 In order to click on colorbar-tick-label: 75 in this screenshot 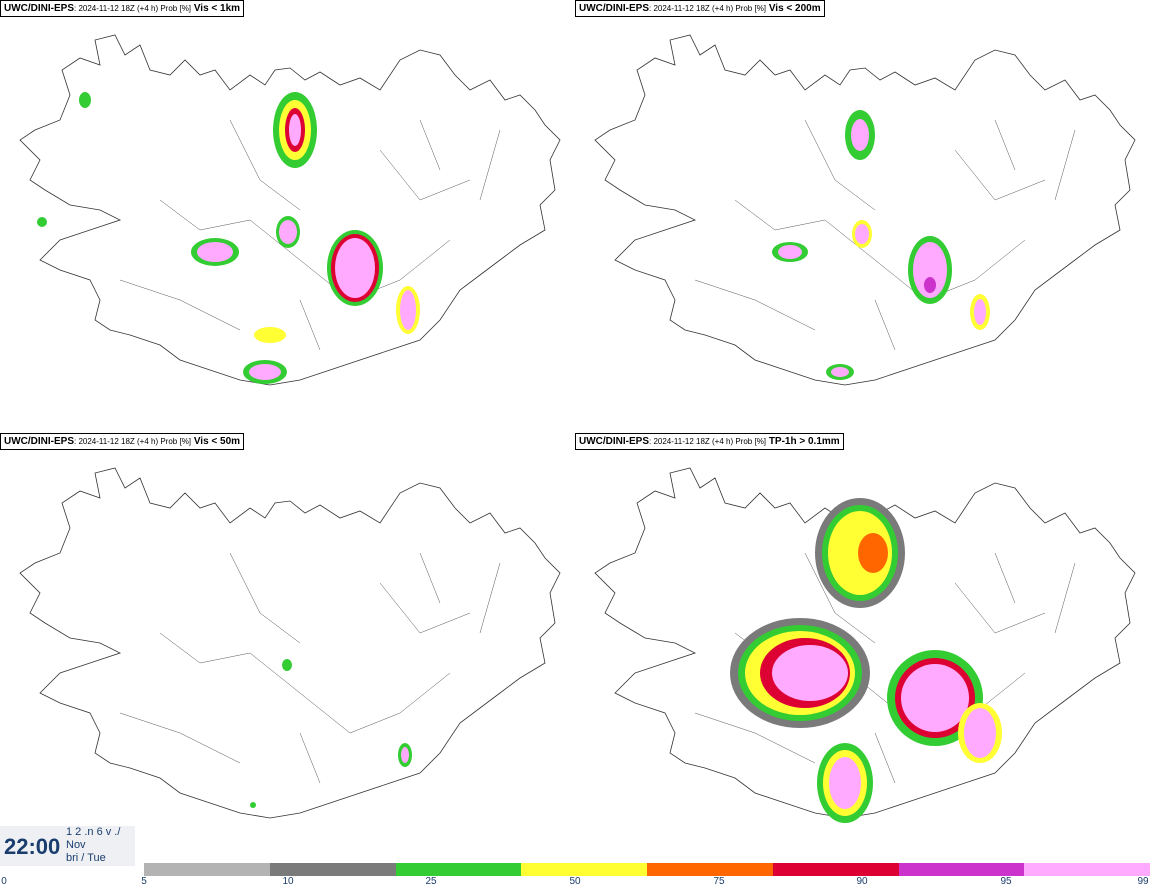, I will do `click(719, 881)`.